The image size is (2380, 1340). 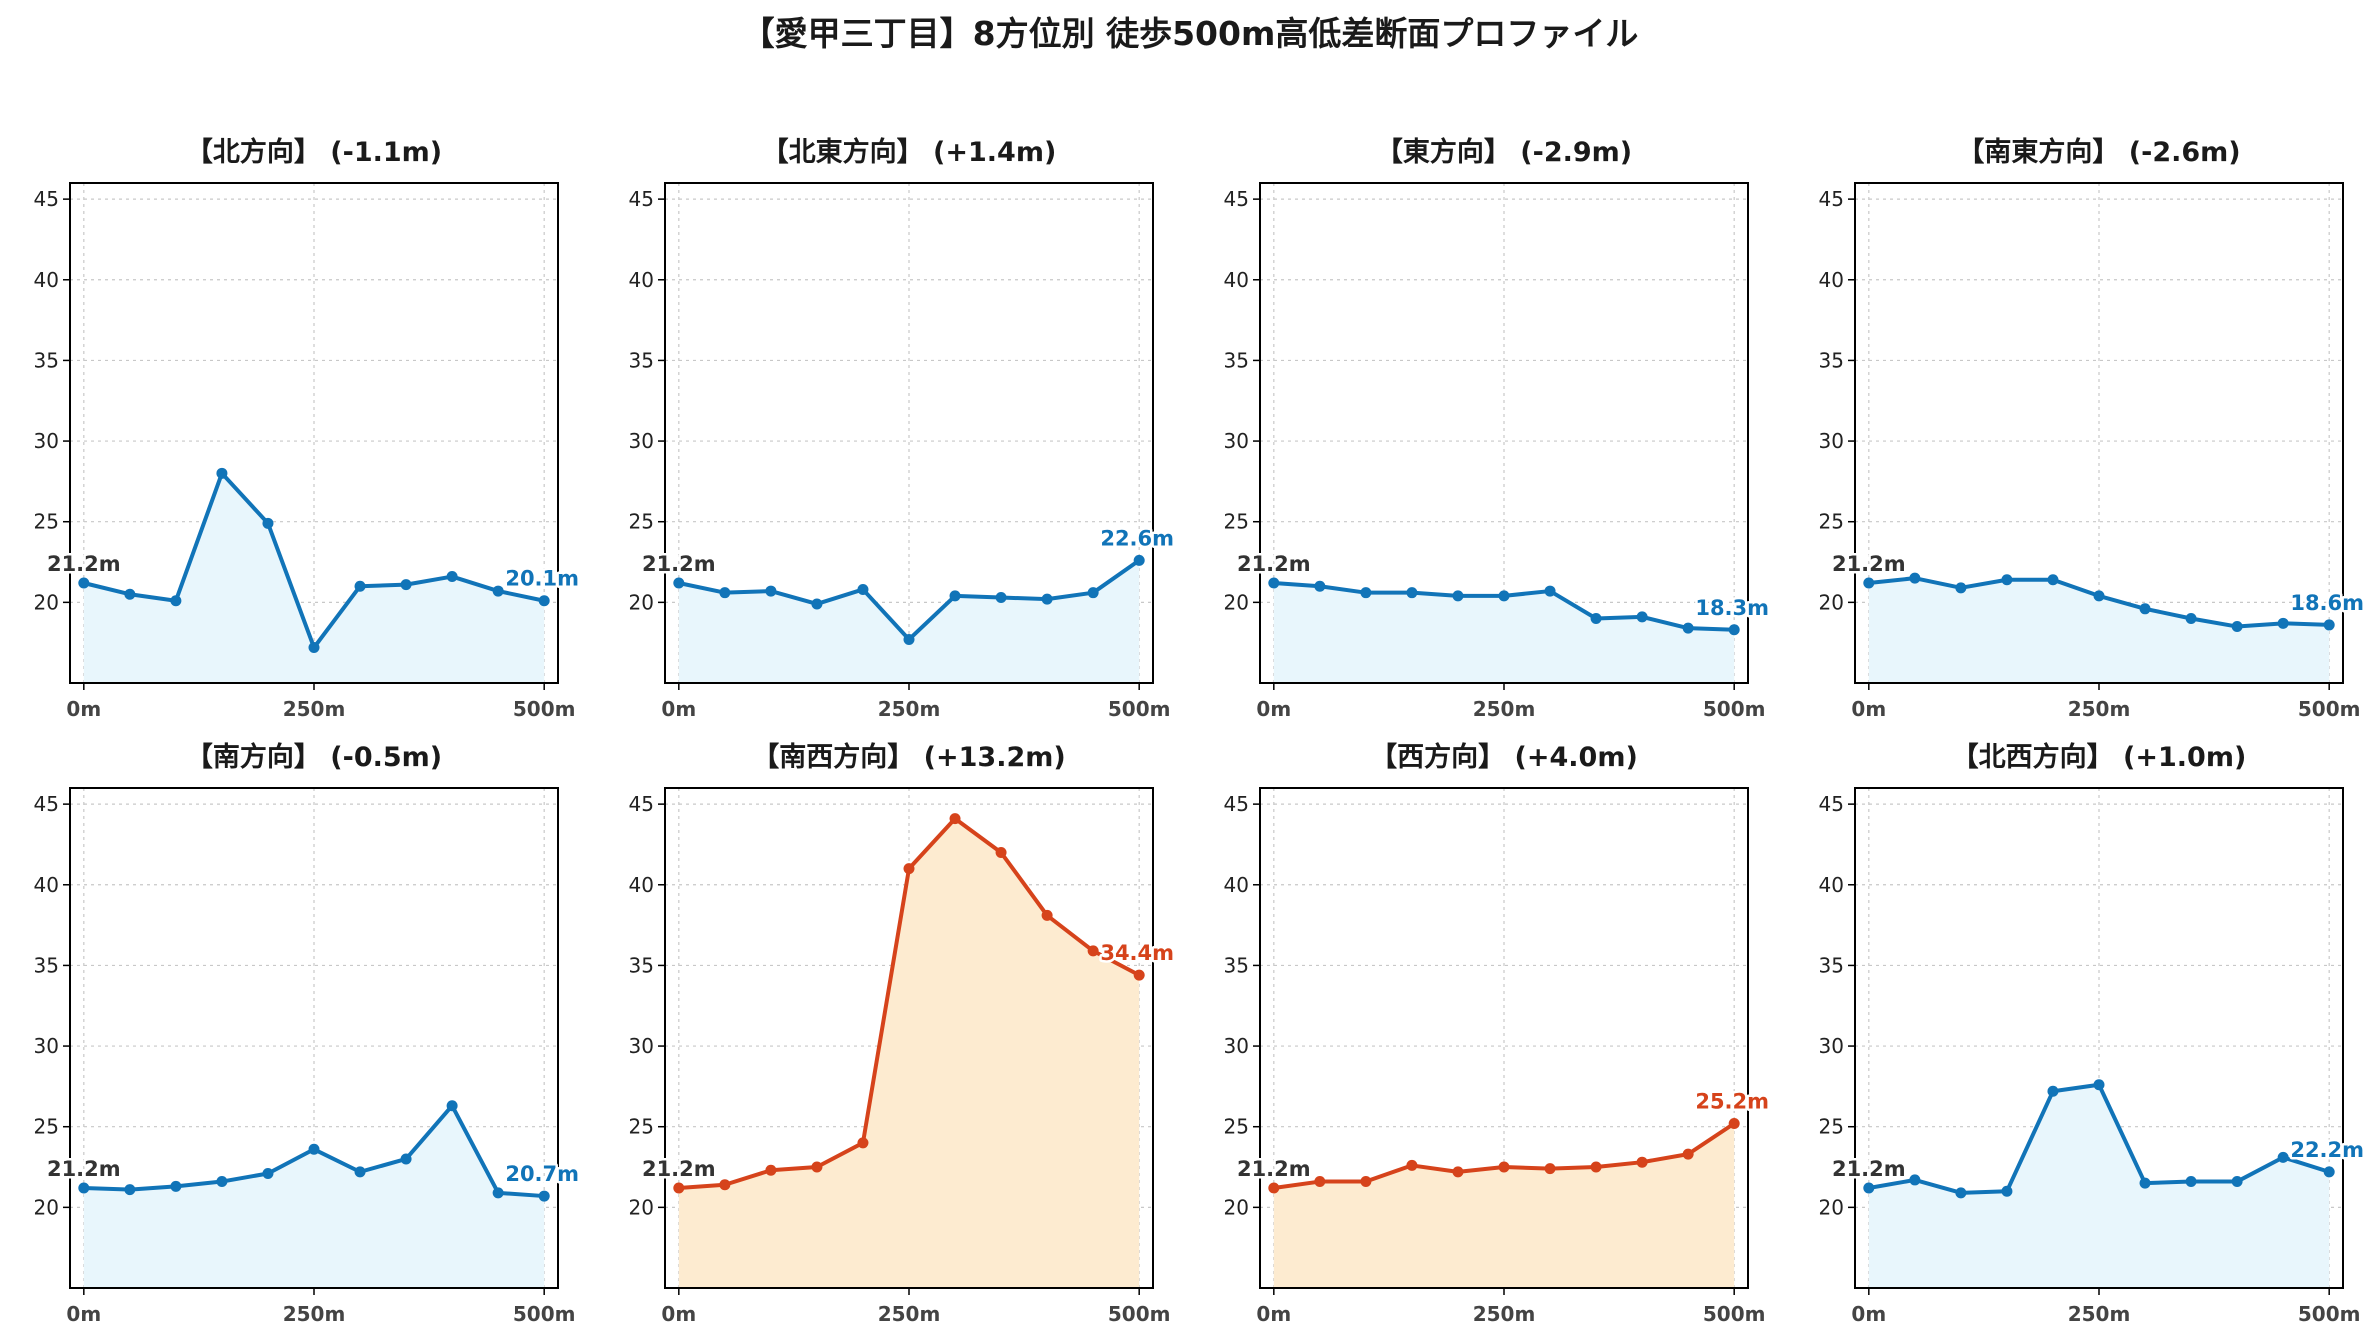 What do you see at coordinates (1732, 608) in the screenshot?
I see `end-elevation-label: 18.3m` at bounding box center [1732, 608].